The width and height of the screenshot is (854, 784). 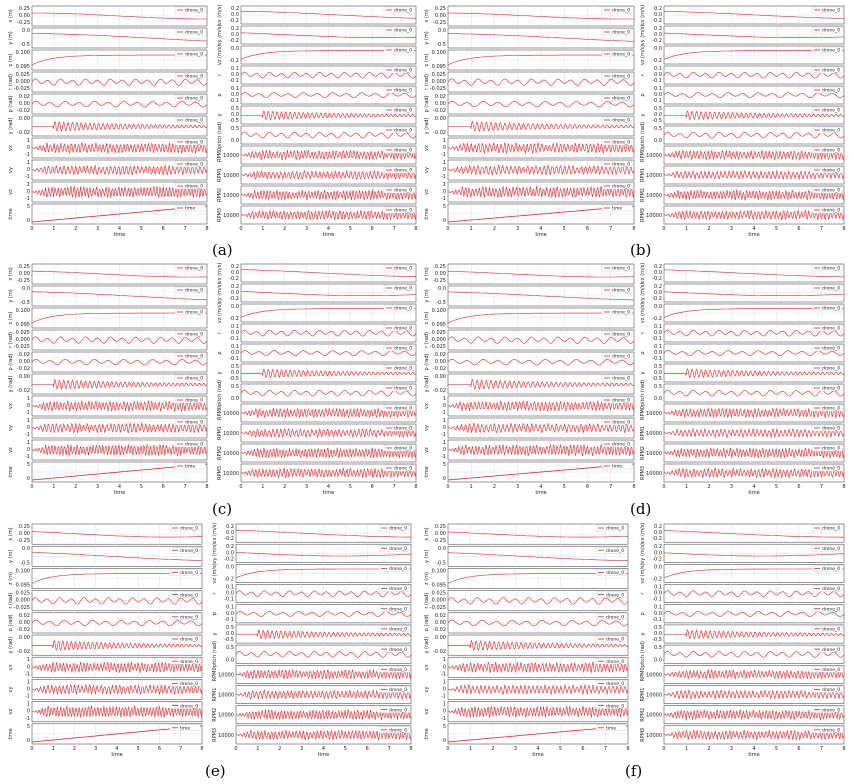 I want to click on panel-e-left-ytick-0-0: 0.25, so click(x=24, y=527).